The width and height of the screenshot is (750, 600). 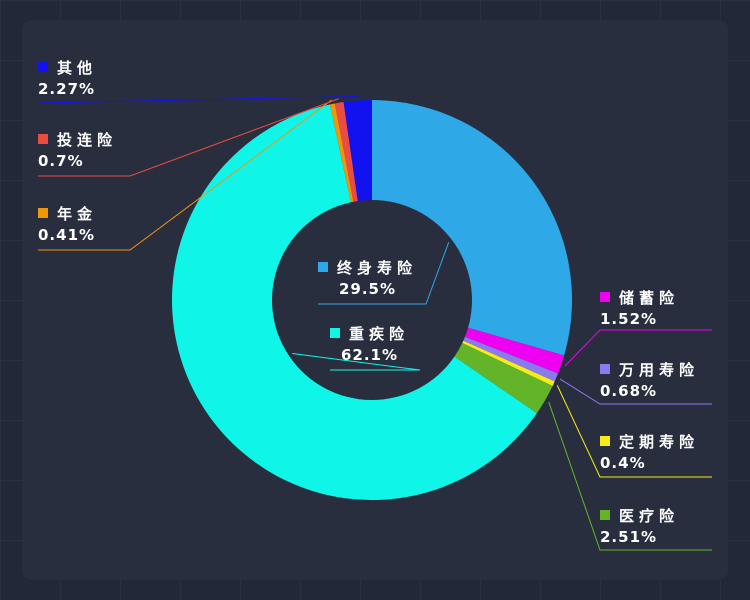 What do you see at coordinates (605, 441) in the screenshot?
I see `swatch-dingqishouxian` at bounding box center [605, 441].